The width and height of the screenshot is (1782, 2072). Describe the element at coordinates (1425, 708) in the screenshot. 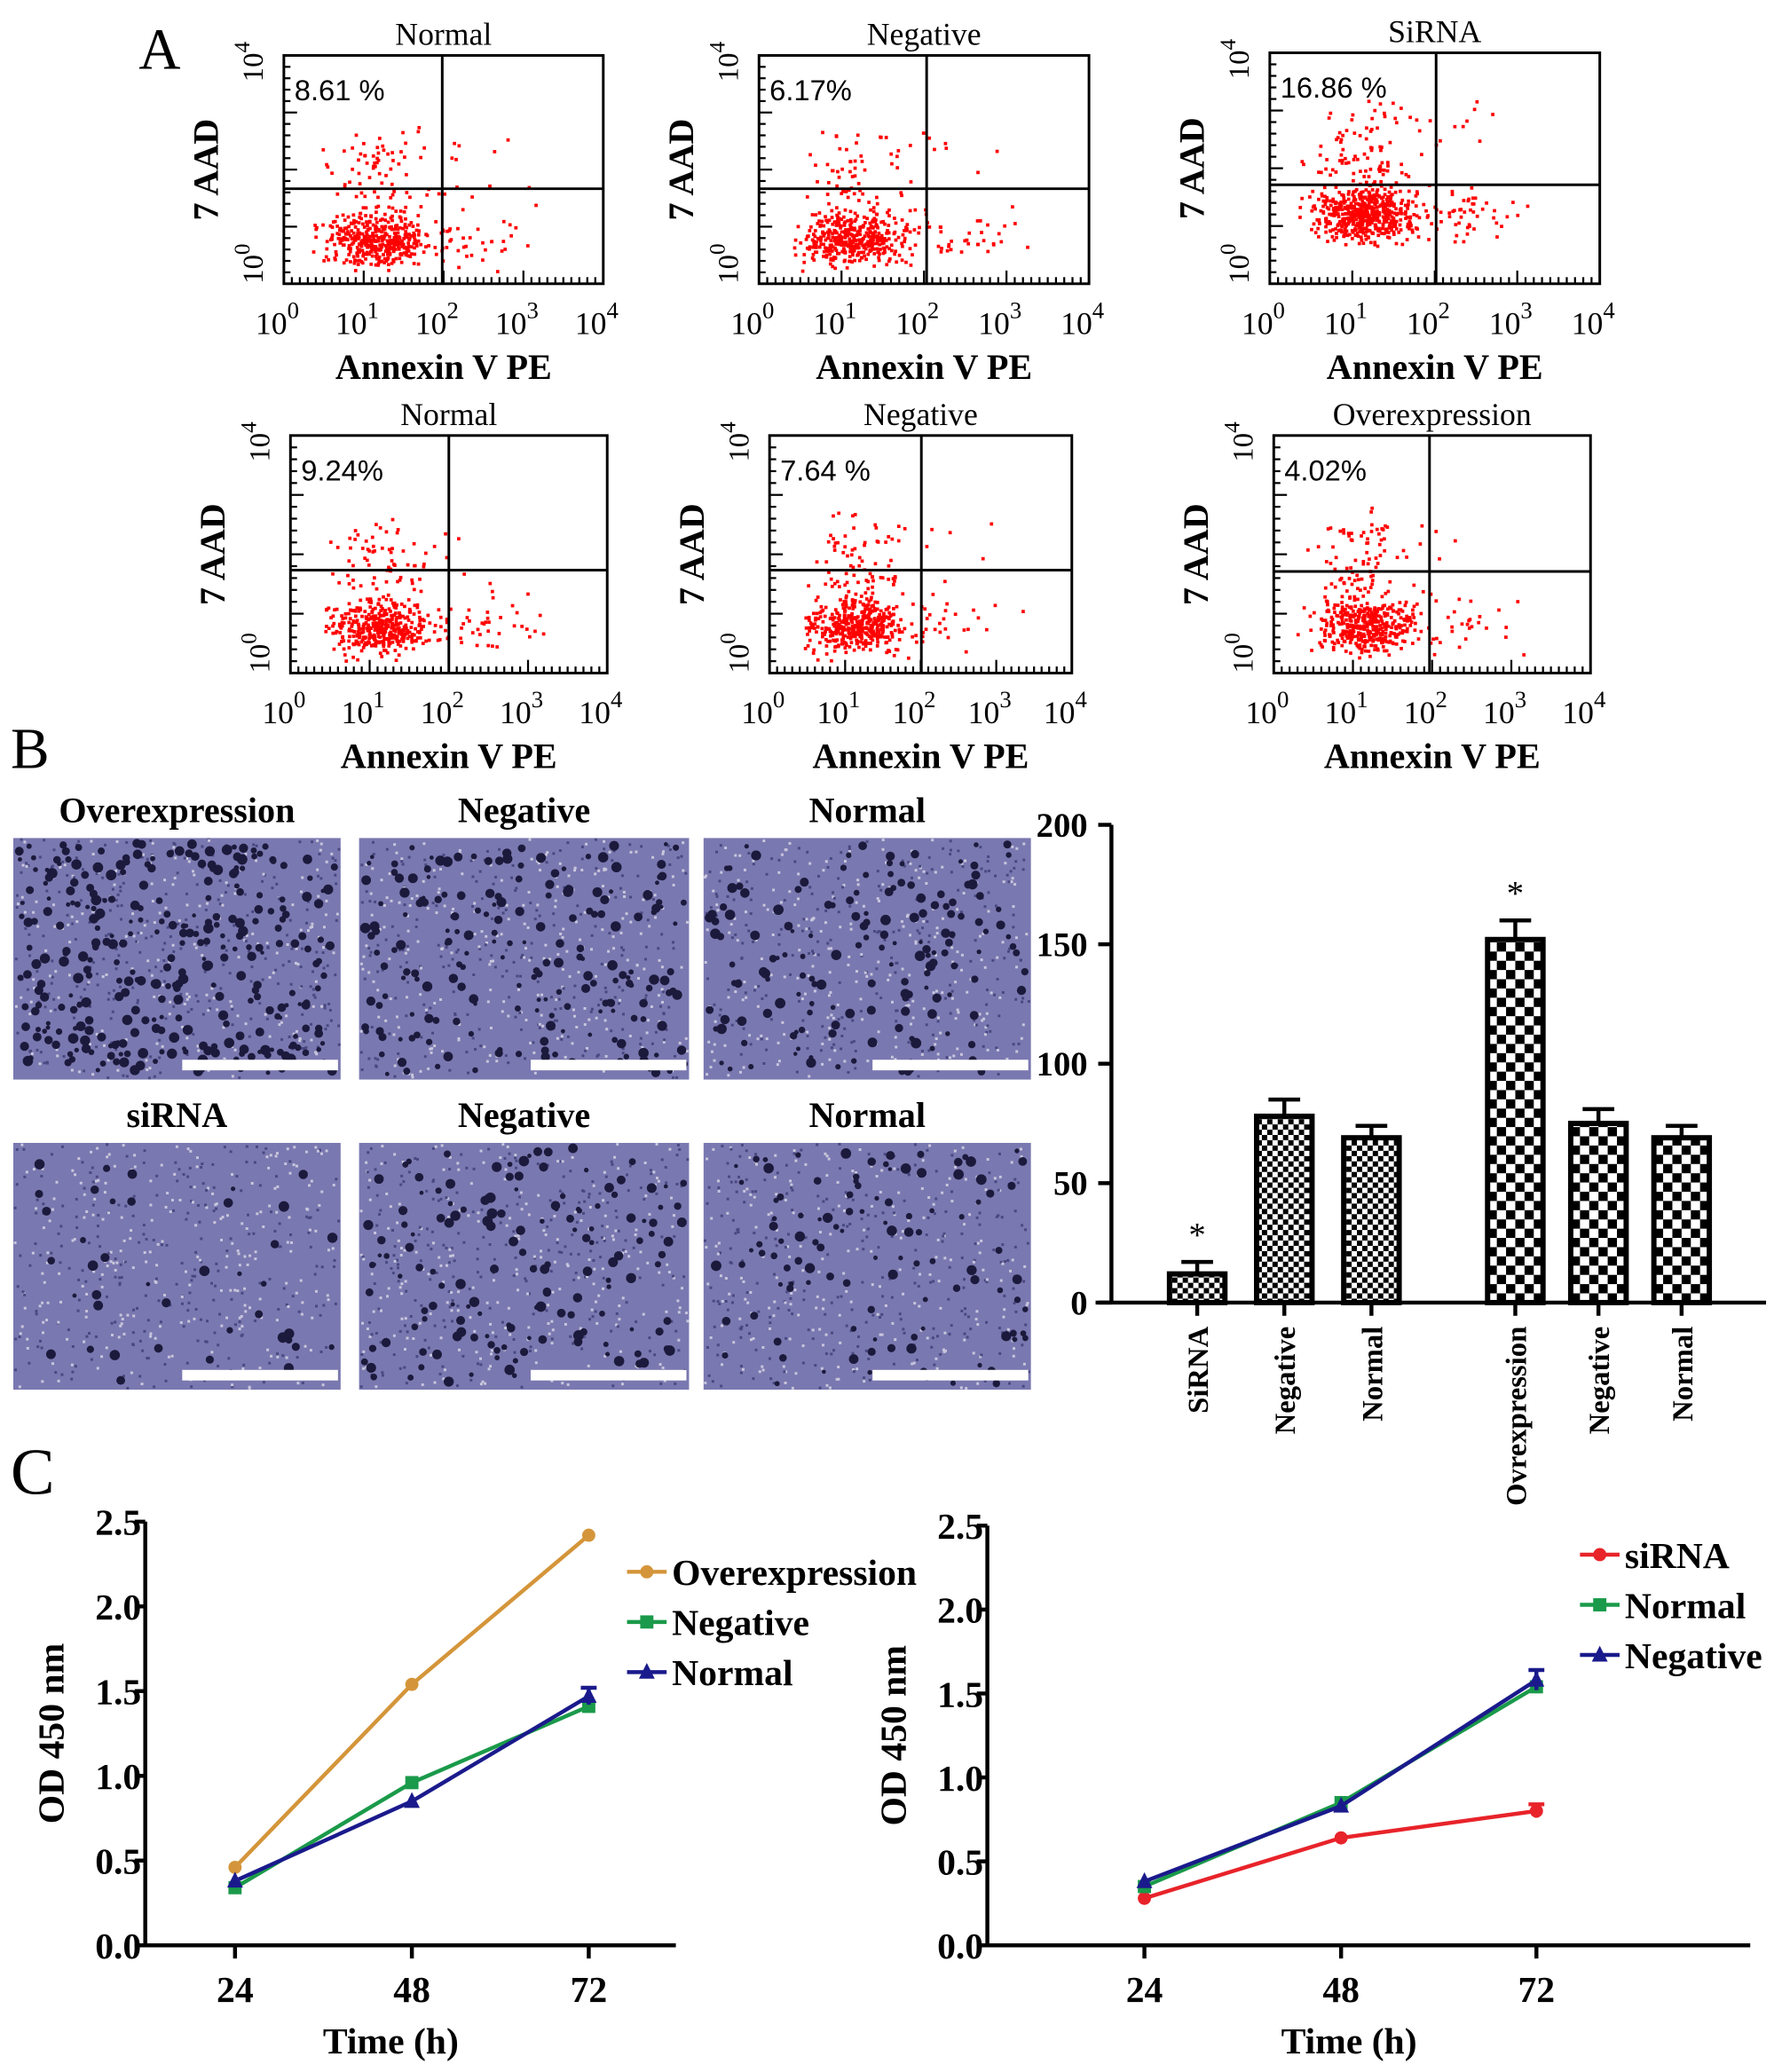

I see `x-tick-label: 10²` at that location.